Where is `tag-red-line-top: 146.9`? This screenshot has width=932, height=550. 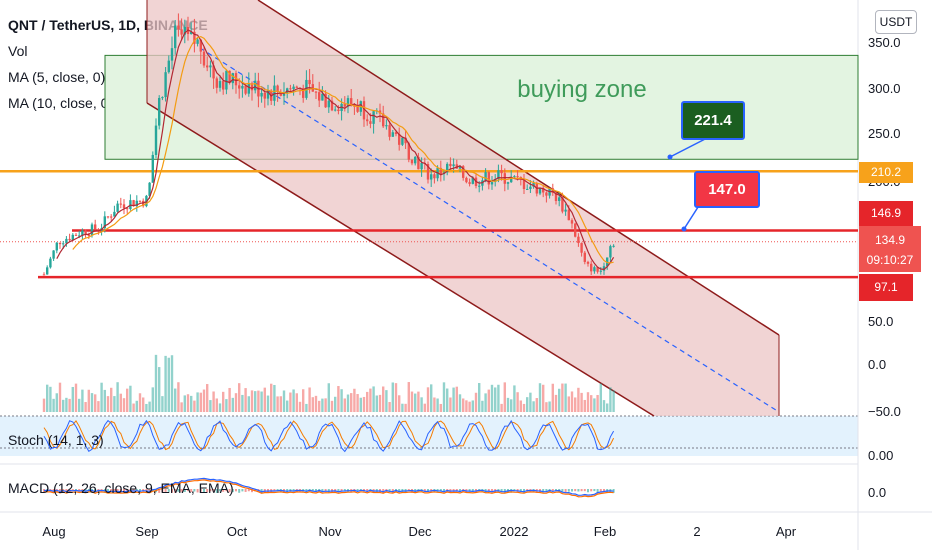 tag-red-line-top: 146.9 is located at coordinates (886, 213).